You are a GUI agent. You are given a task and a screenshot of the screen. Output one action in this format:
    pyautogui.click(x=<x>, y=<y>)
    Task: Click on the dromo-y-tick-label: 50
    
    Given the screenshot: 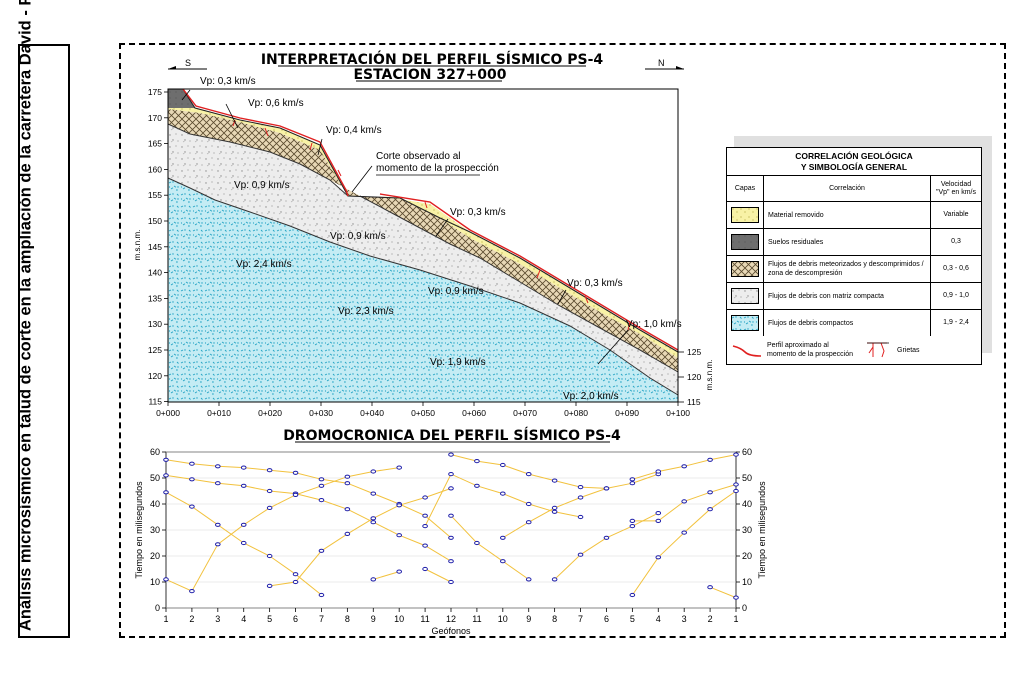 What is the action you would take?
    pyautogui.click(x=155, y=478)
    